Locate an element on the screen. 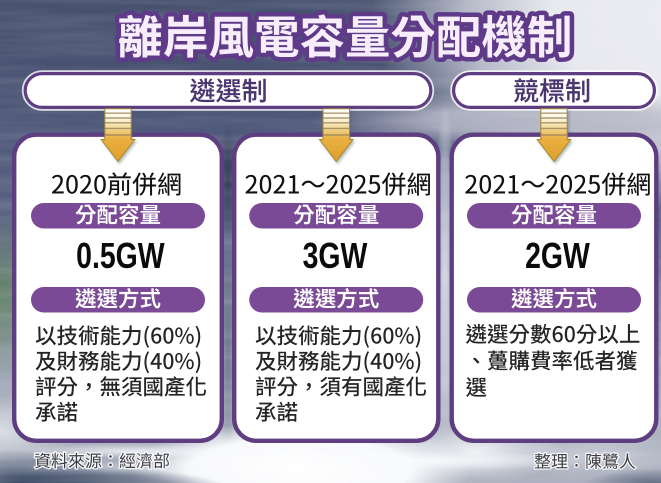 This screenshot has height=483, width=661. svg-text: 3GW is located at coordinates (335, 256).